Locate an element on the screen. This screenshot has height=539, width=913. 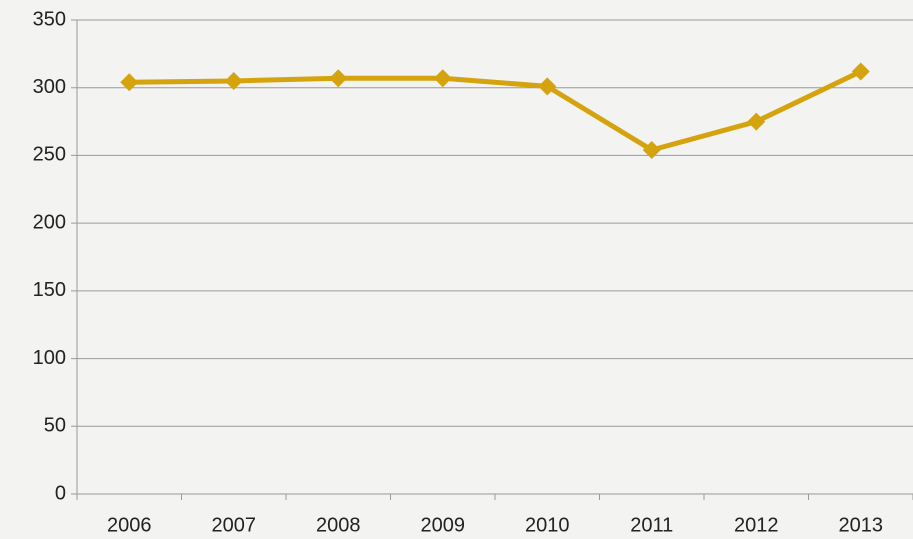
x-tick-label: 2006 is located at coordinates (129, 525).